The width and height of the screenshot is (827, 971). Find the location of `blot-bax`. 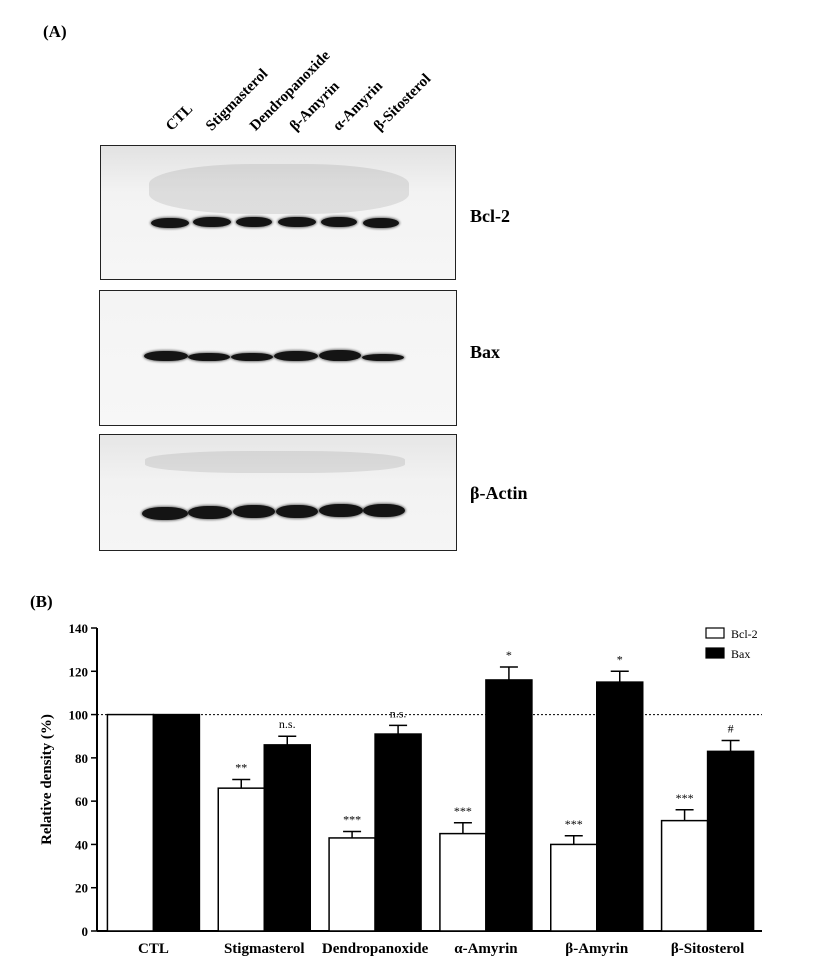

blot-bax is located at coordinates (278, 358).